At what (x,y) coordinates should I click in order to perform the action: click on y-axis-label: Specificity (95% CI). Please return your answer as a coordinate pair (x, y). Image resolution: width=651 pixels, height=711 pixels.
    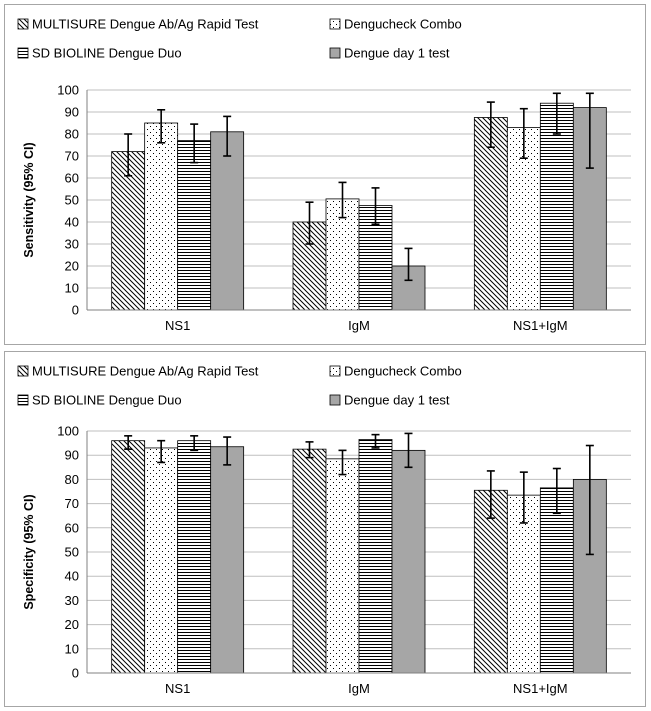
    Looking at the image, I should click on (29, 551).